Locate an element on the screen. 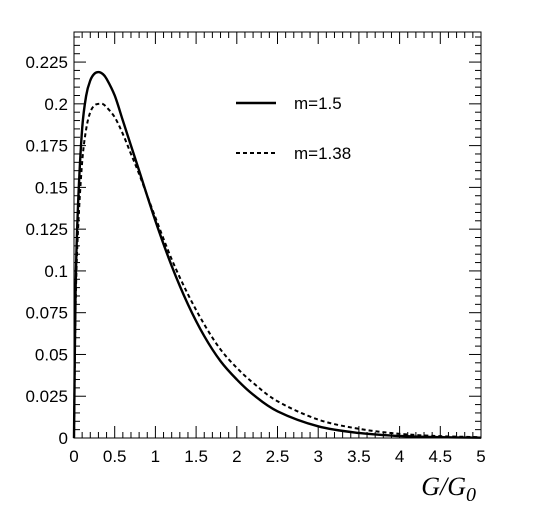 The image size is (536, 527). x-axis-title: G/G0 is located at coordinates (448, 489).